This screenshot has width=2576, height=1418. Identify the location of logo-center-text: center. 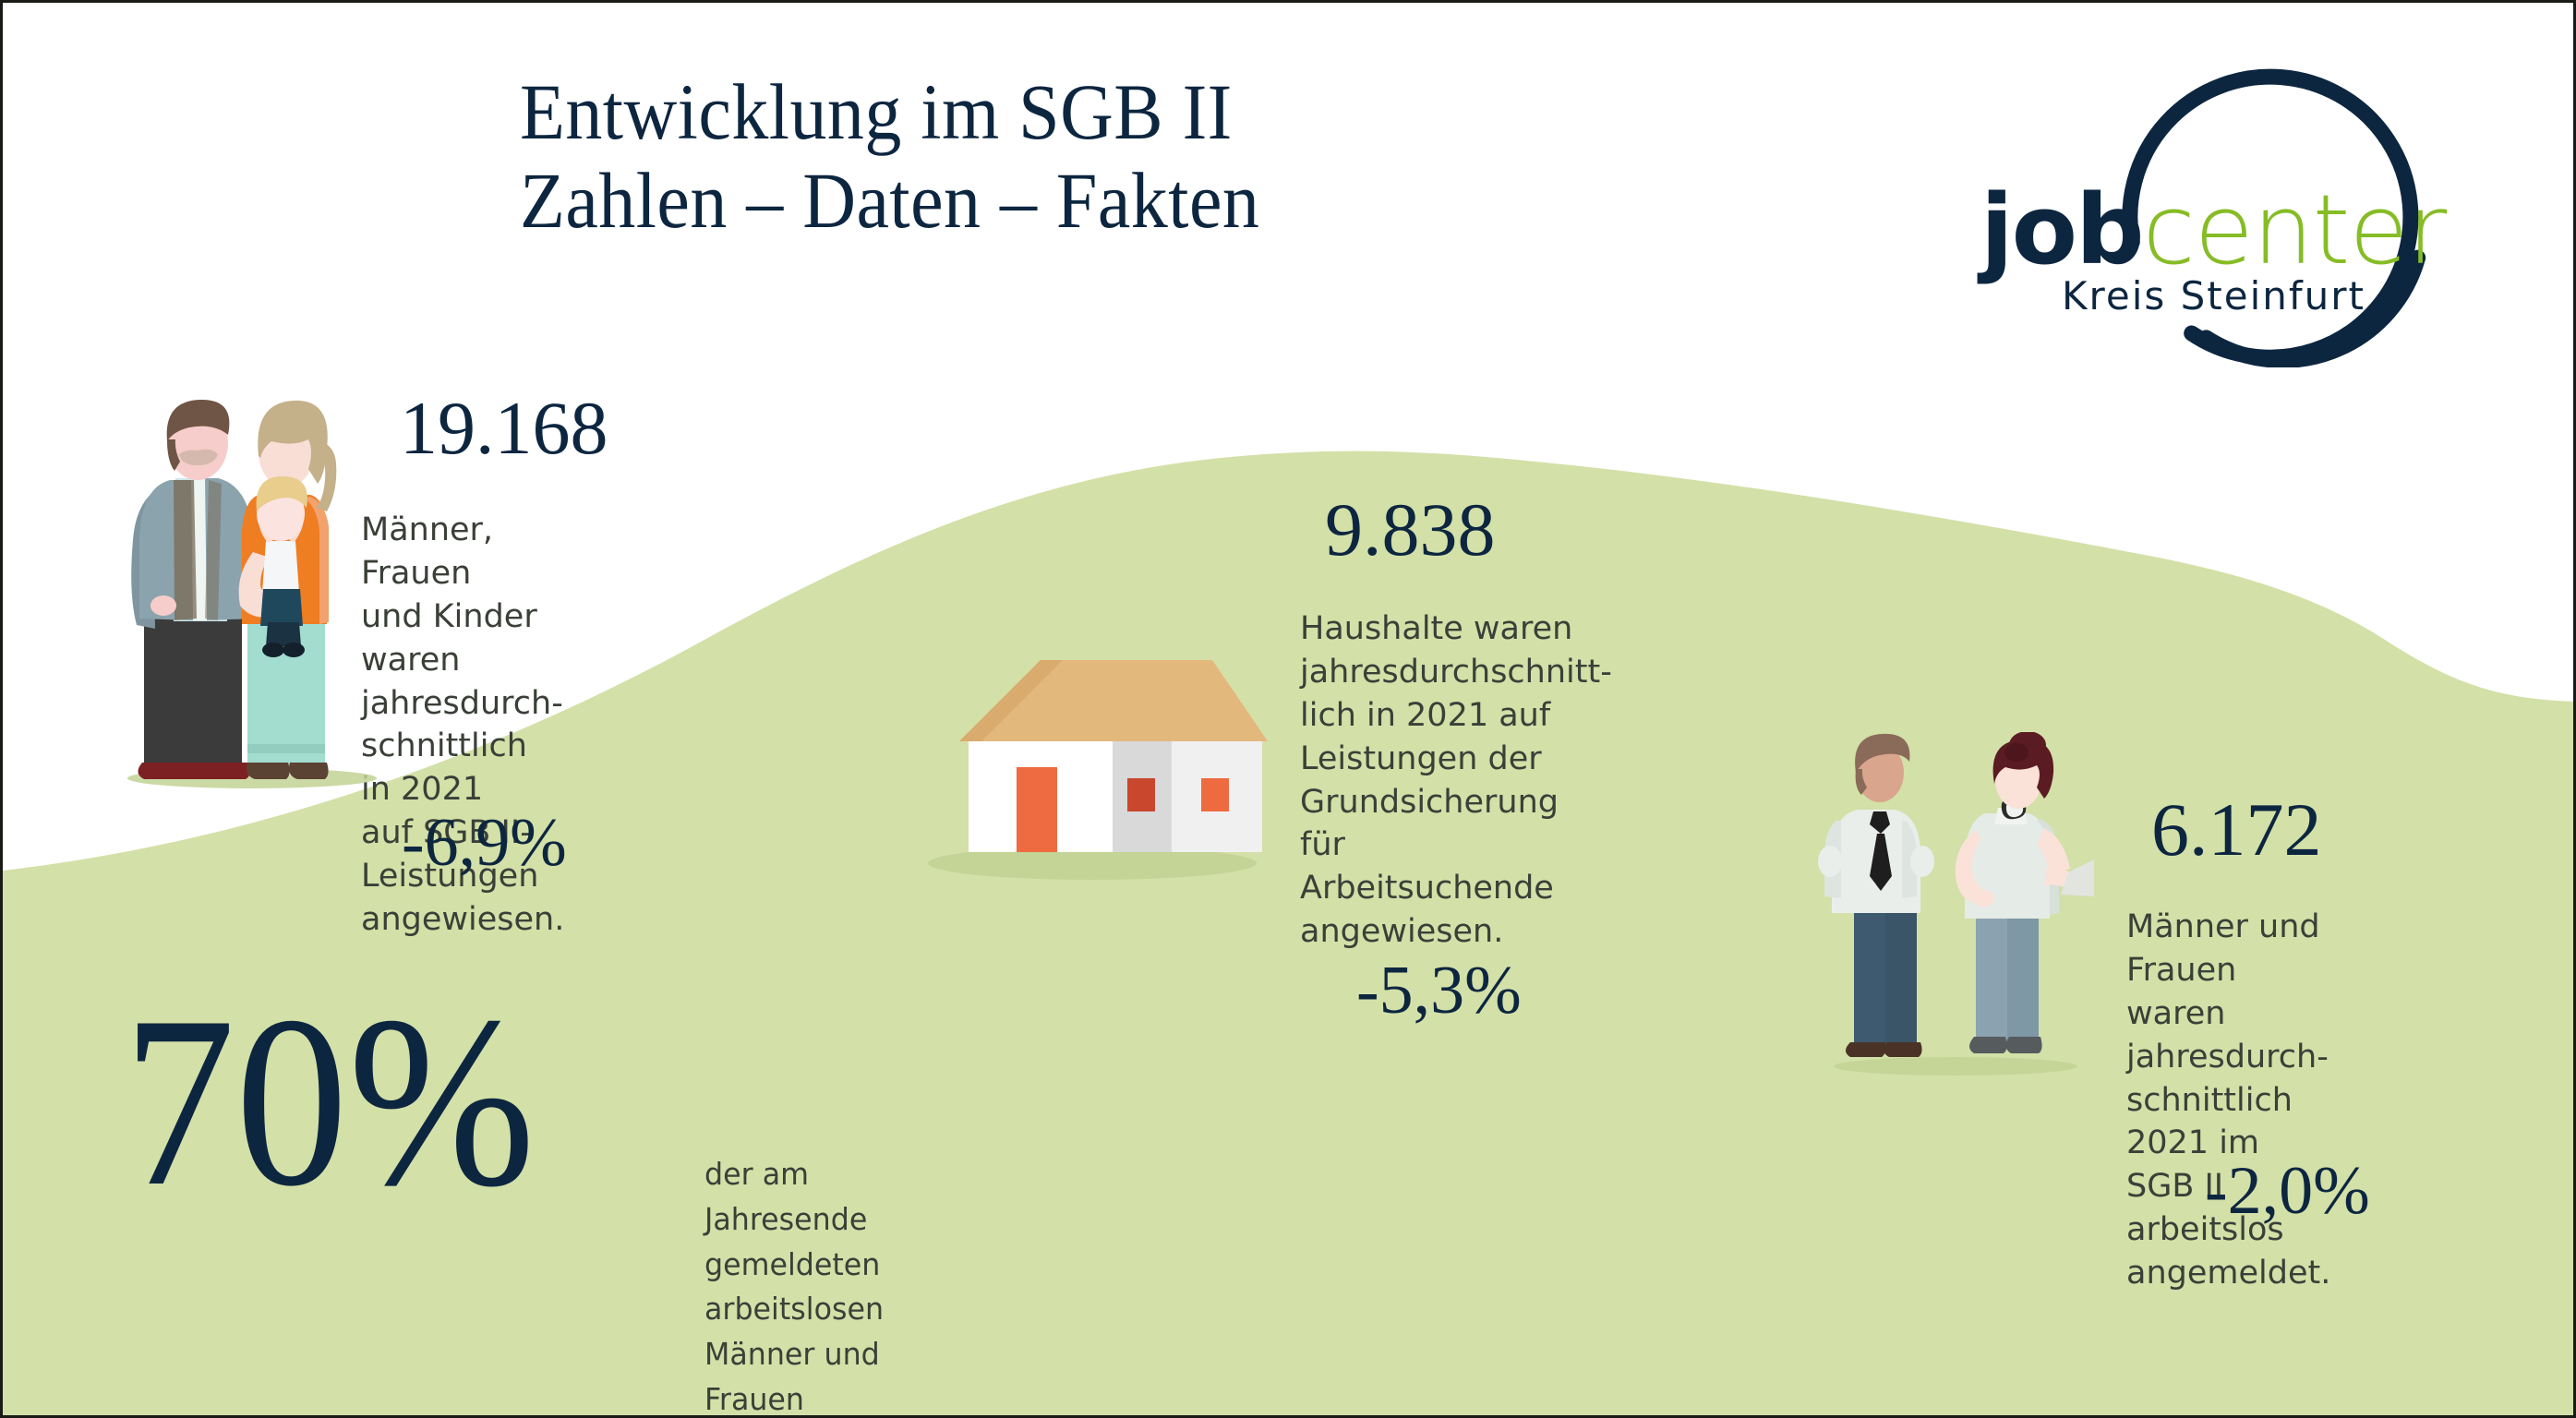
(2295, 230).